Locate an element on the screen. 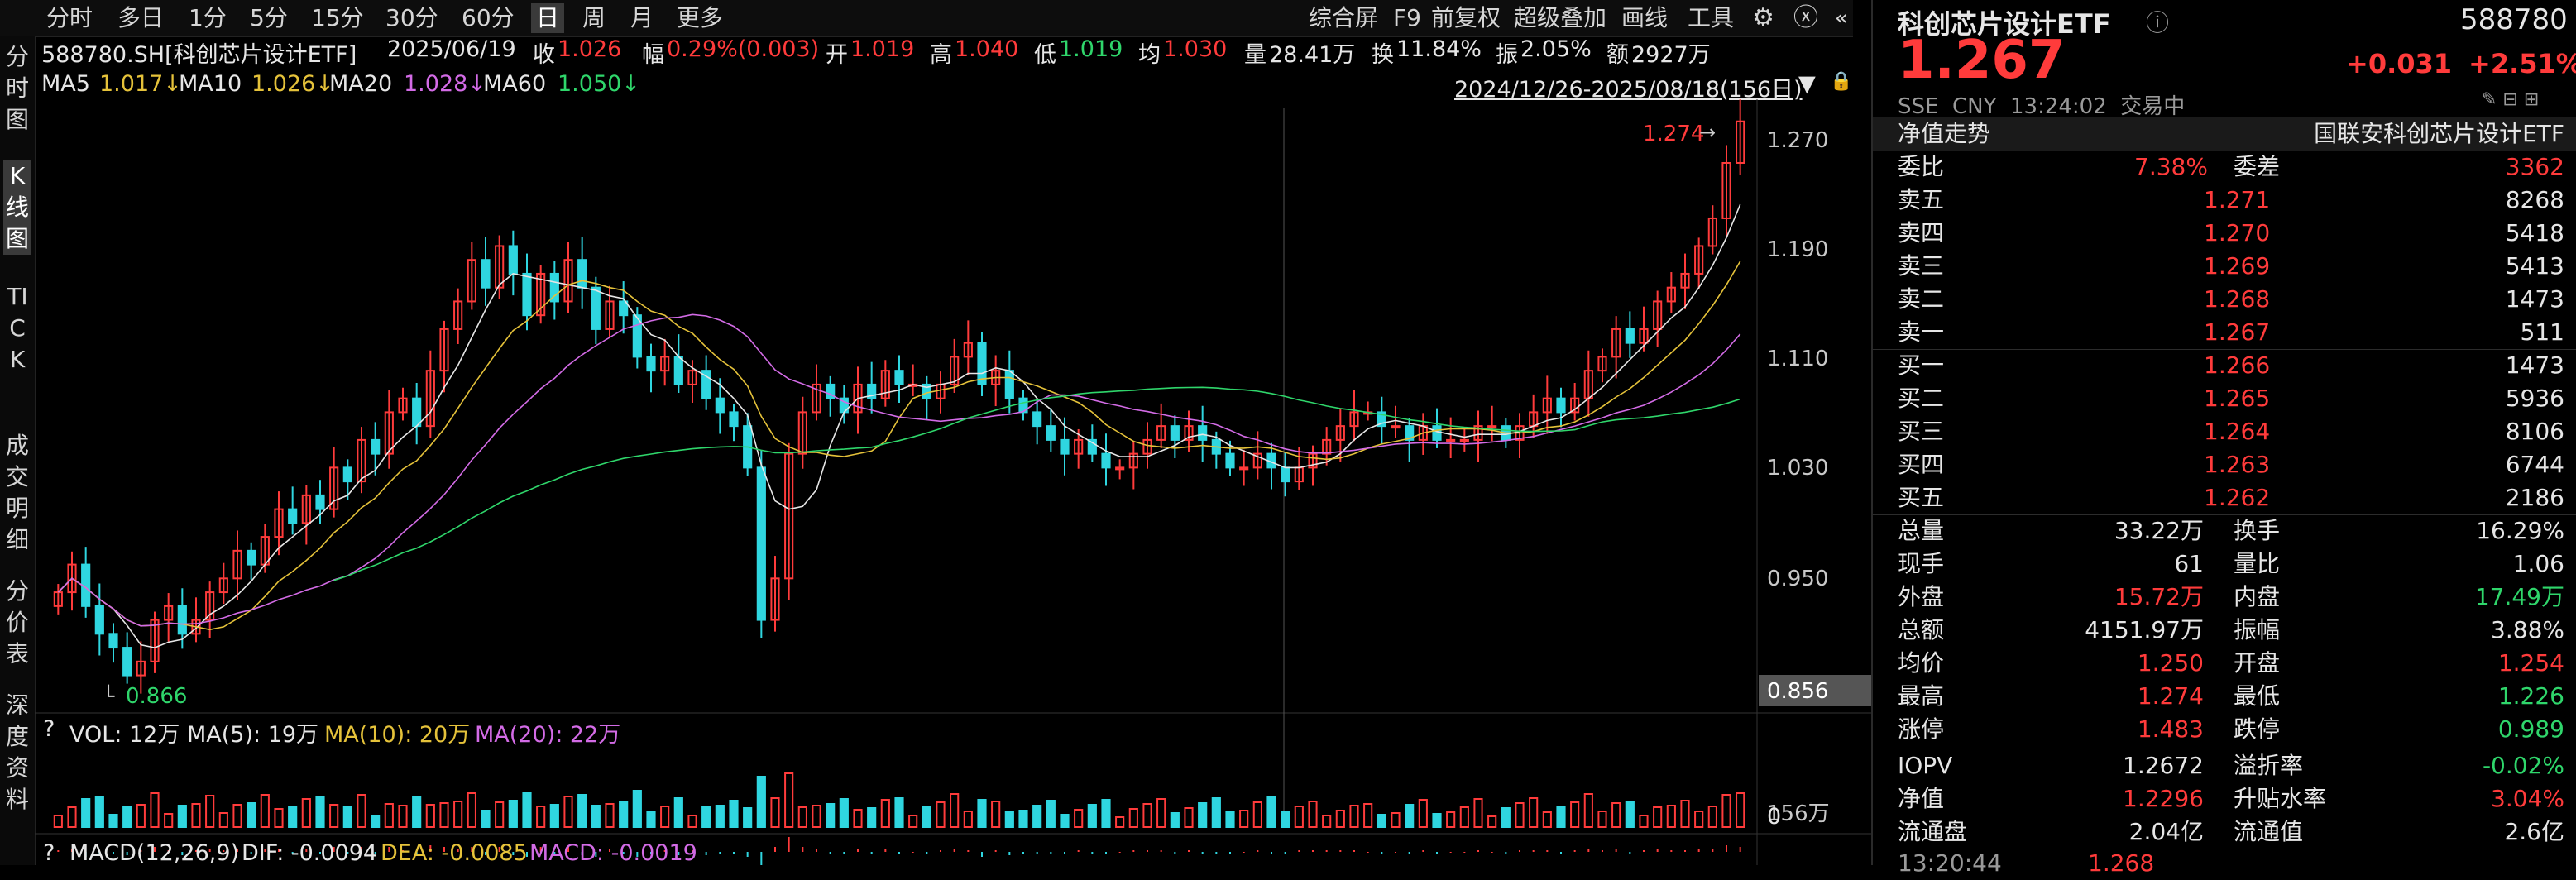 This screenshot has height=880, width=2576. stat-label: 流通盘 is located at coordinates (1933, 831).